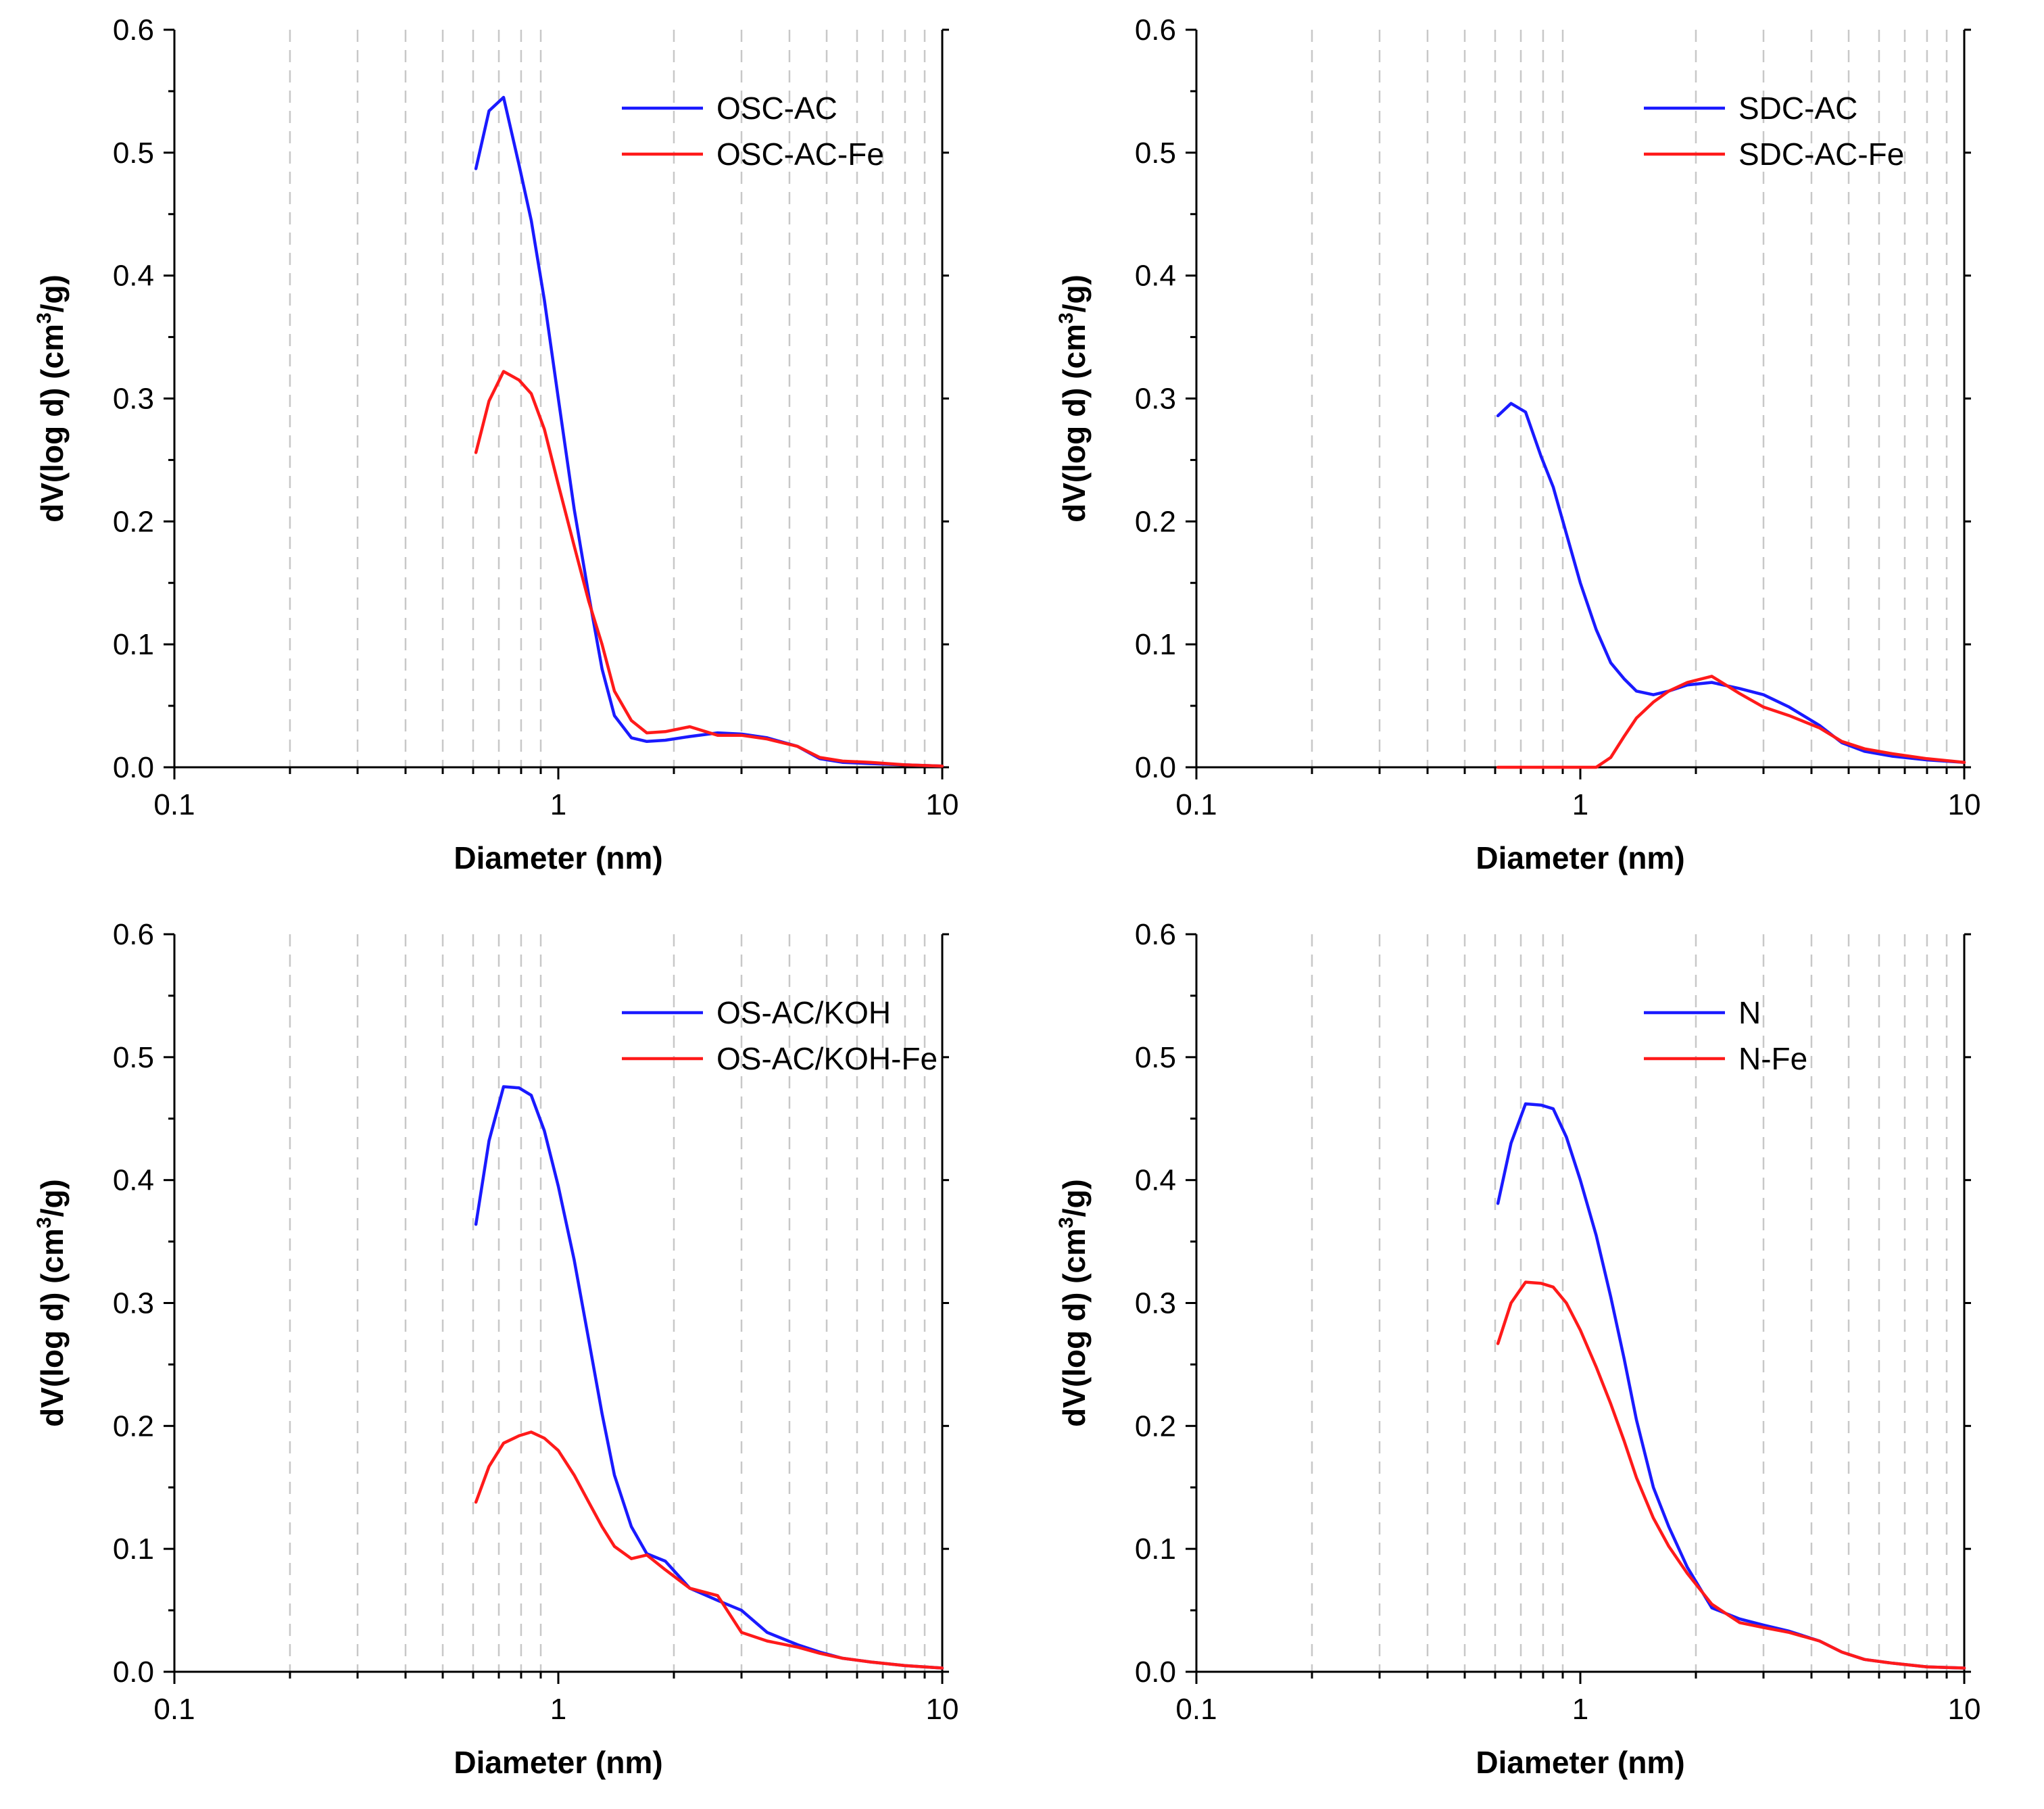 This screenshot has width=2044, height=1809. I want to click on legend-label-n: N, so click(1749, 1012).